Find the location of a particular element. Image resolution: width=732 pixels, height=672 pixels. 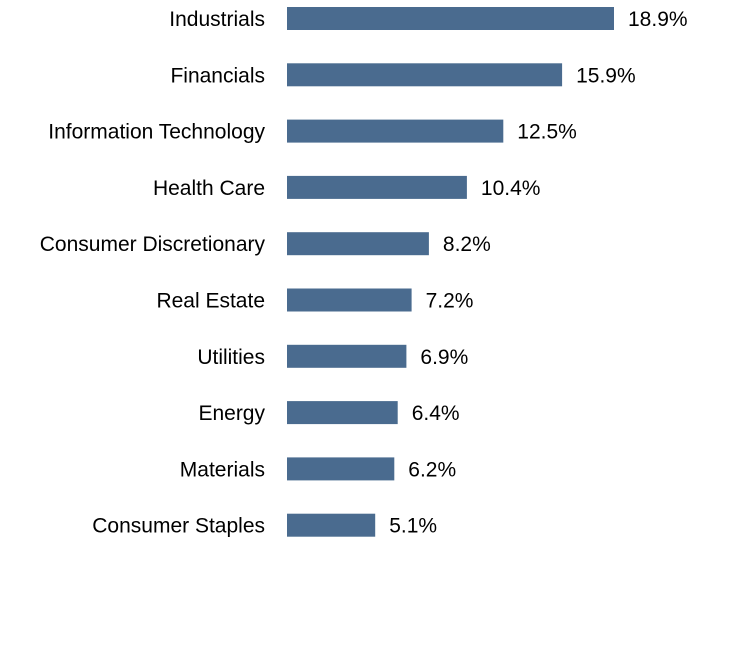

category-label: Utilities is located at coordinates (231, 357).